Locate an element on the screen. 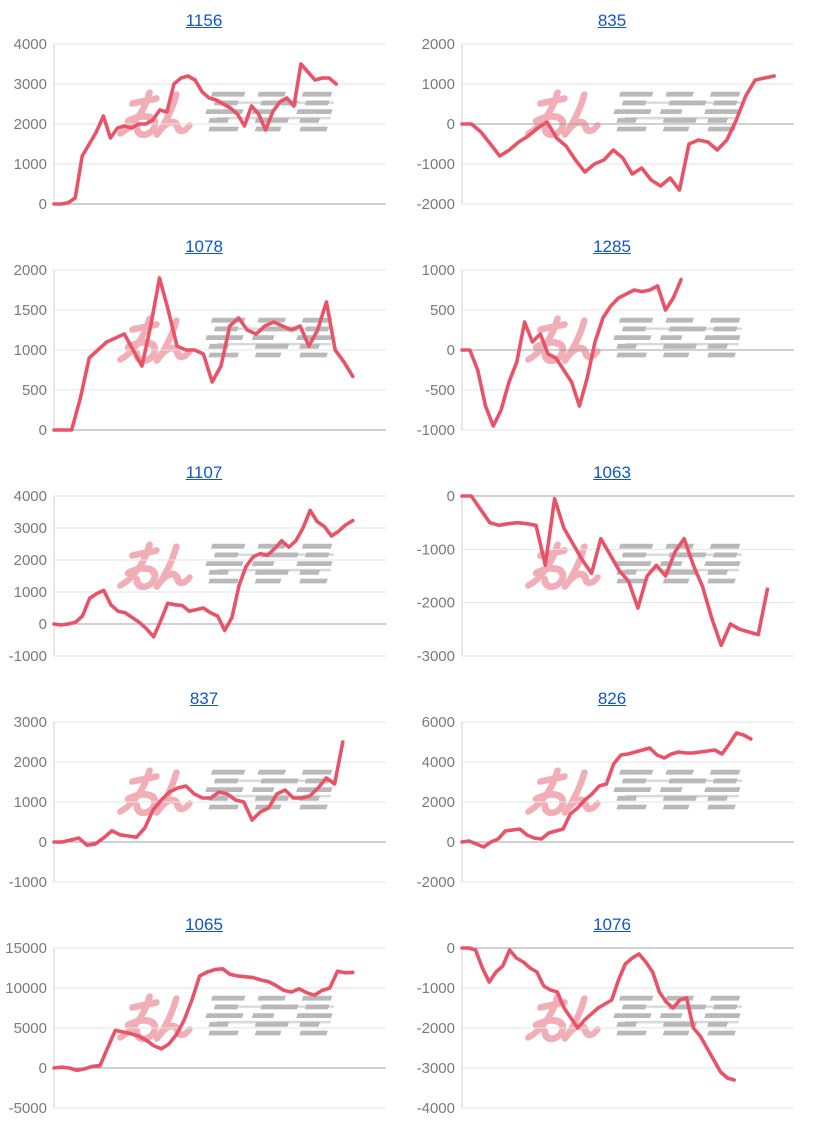  chart-title-link: 835 is located at coordinates (612, 20).